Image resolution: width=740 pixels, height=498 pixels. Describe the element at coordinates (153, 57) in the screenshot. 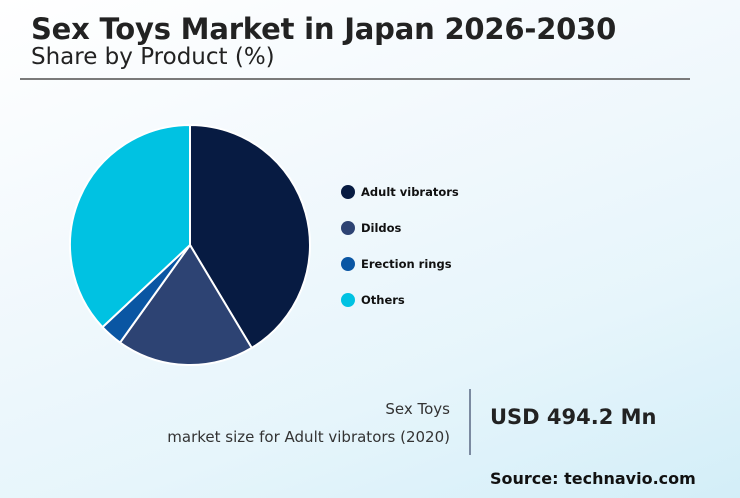

I see `chart-subtitle: Share by Product (%)` at that location.